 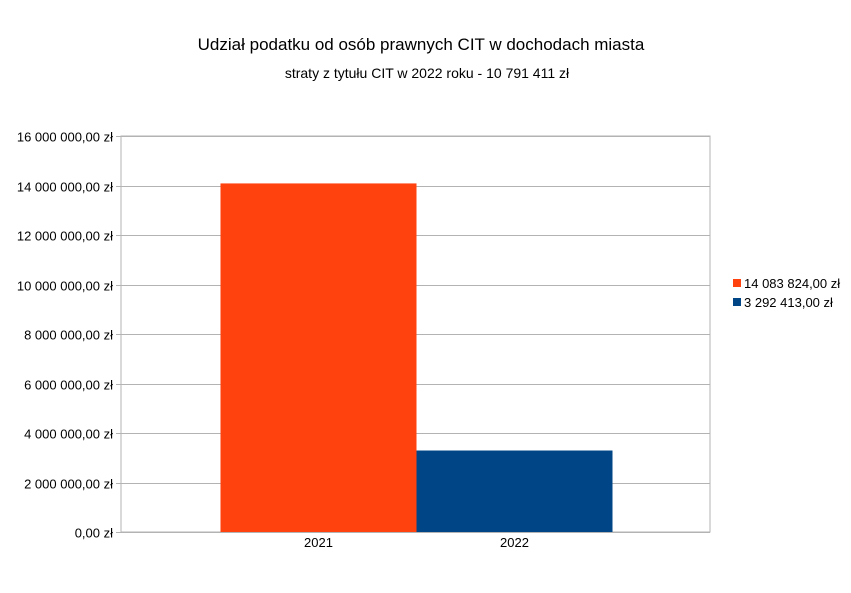 What do you see at coordinates (318, 542) in the screenshot?
I see `x-tick-label: 2021` at bounding box center [318, 542].